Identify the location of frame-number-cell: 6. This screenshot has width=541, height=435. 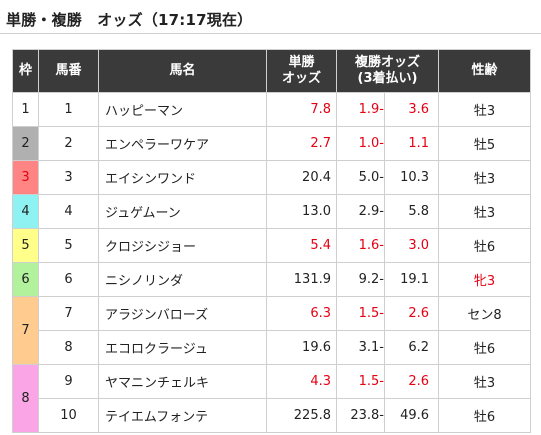
(25, 279).